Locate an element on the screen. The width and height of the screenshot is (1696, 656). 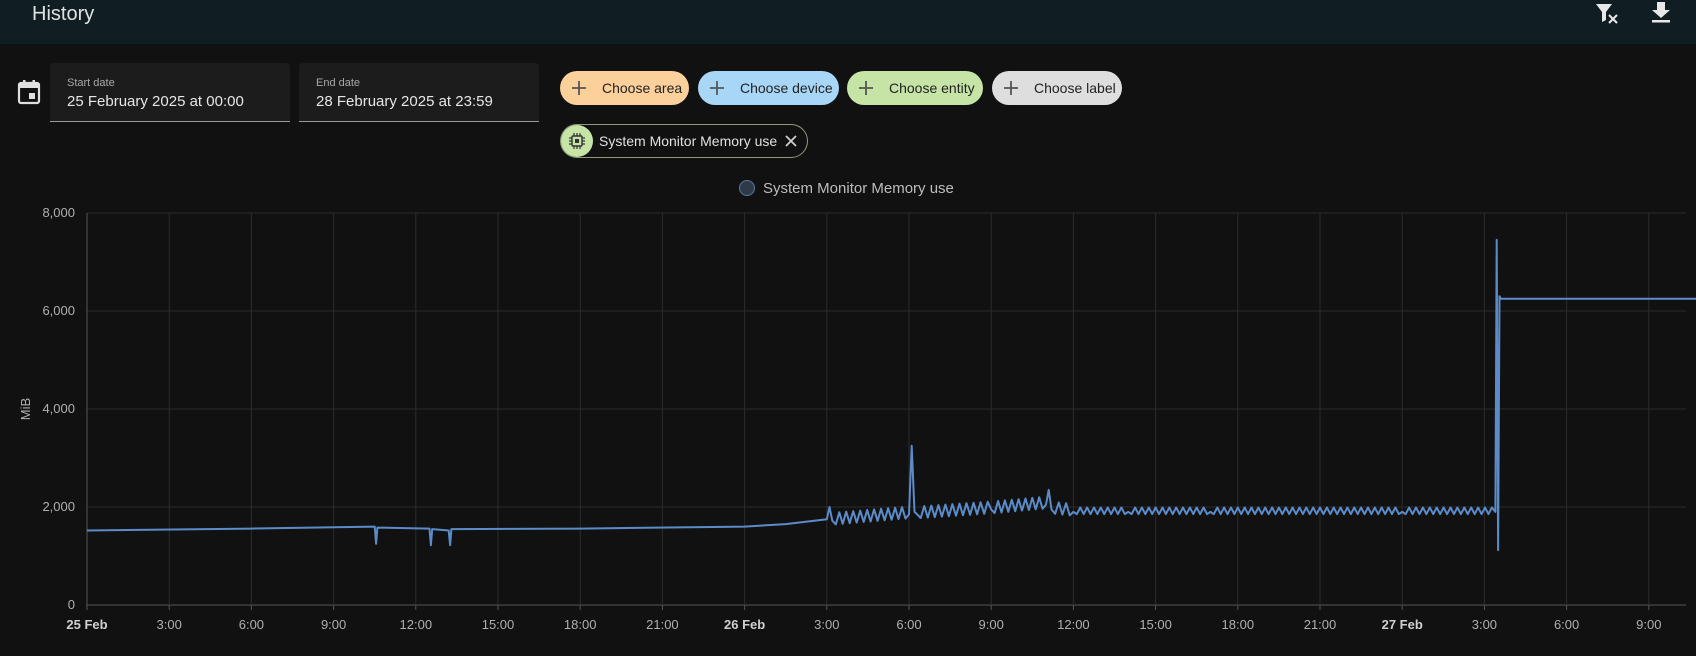
selected-entity-label: System Monitor Memory use is located at coordinates (688, 141).